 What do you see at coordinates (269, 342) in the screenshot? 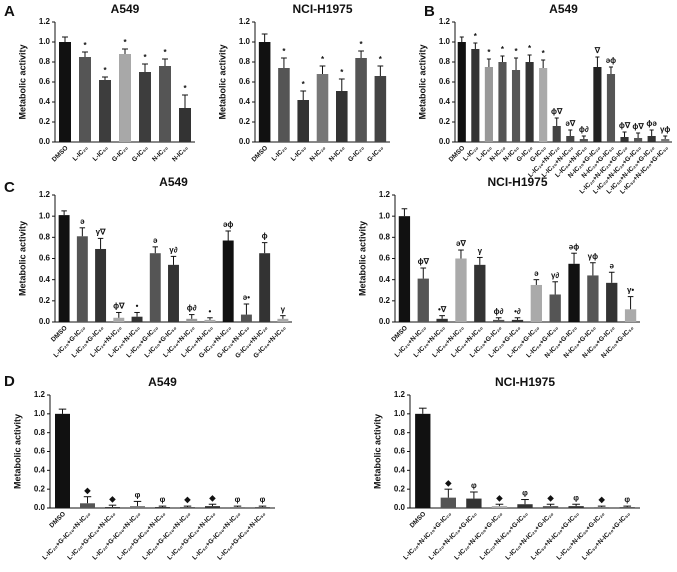
I see `x-tick-label: G-IC₅₀+N-IC₅₀` at bounding box center [269, 342].